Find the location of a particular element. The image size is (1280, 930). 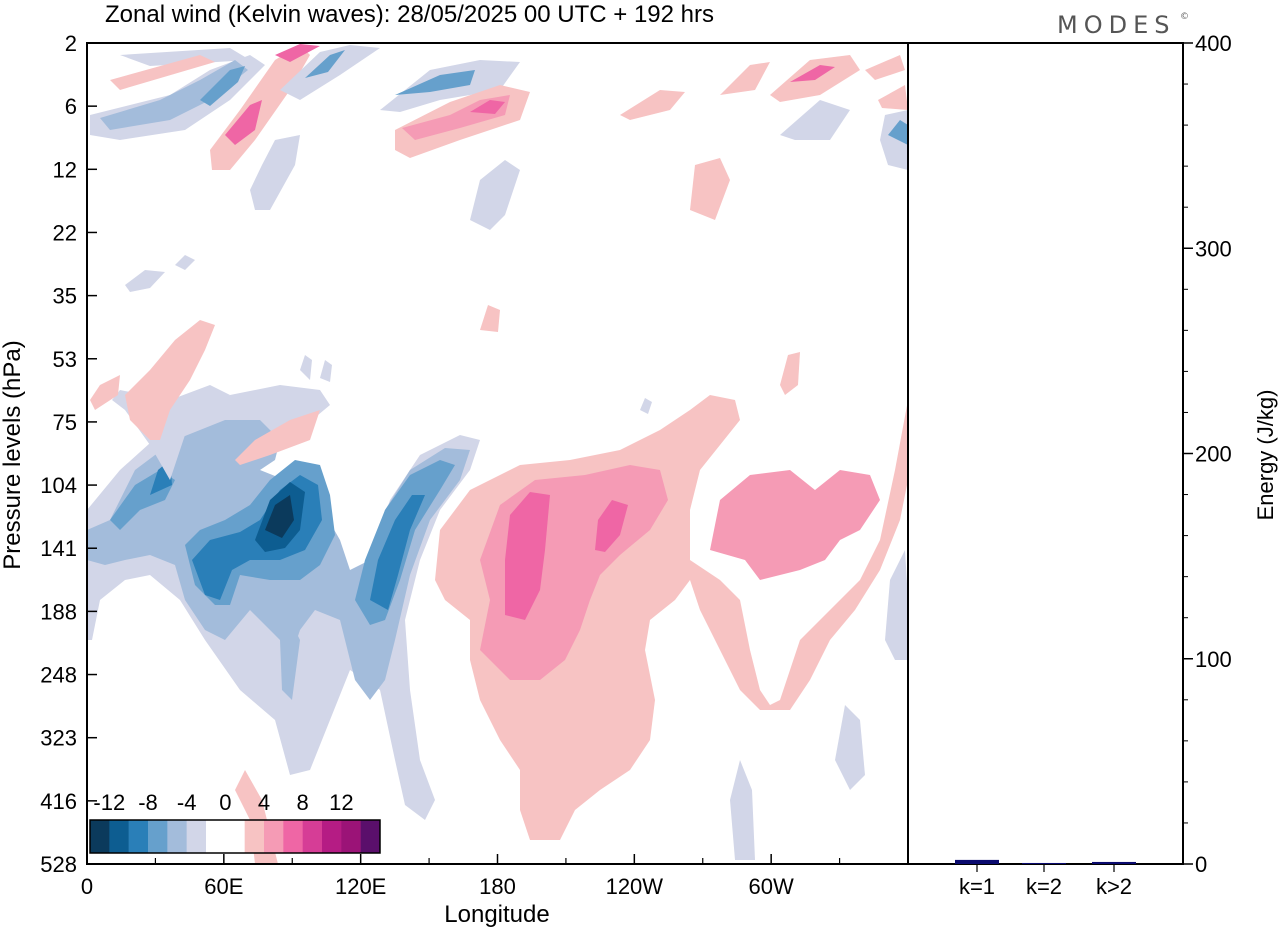

y-tick-label: 22 is located at coordinates (65, 232).